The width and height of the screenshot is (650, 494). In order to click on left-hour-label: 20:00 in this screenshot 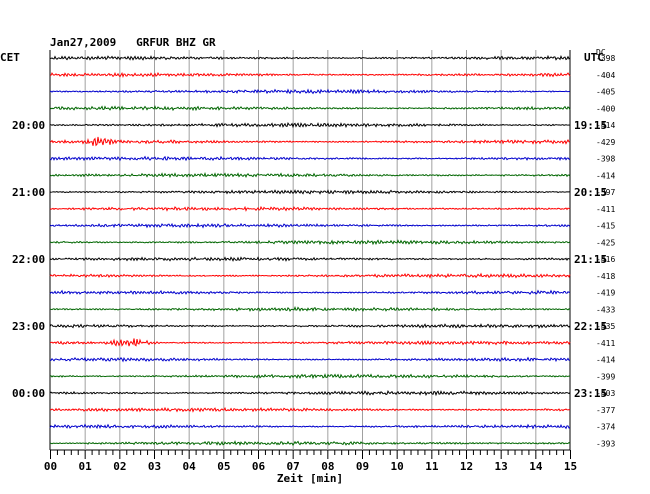, I will do `click(28, 125)`.